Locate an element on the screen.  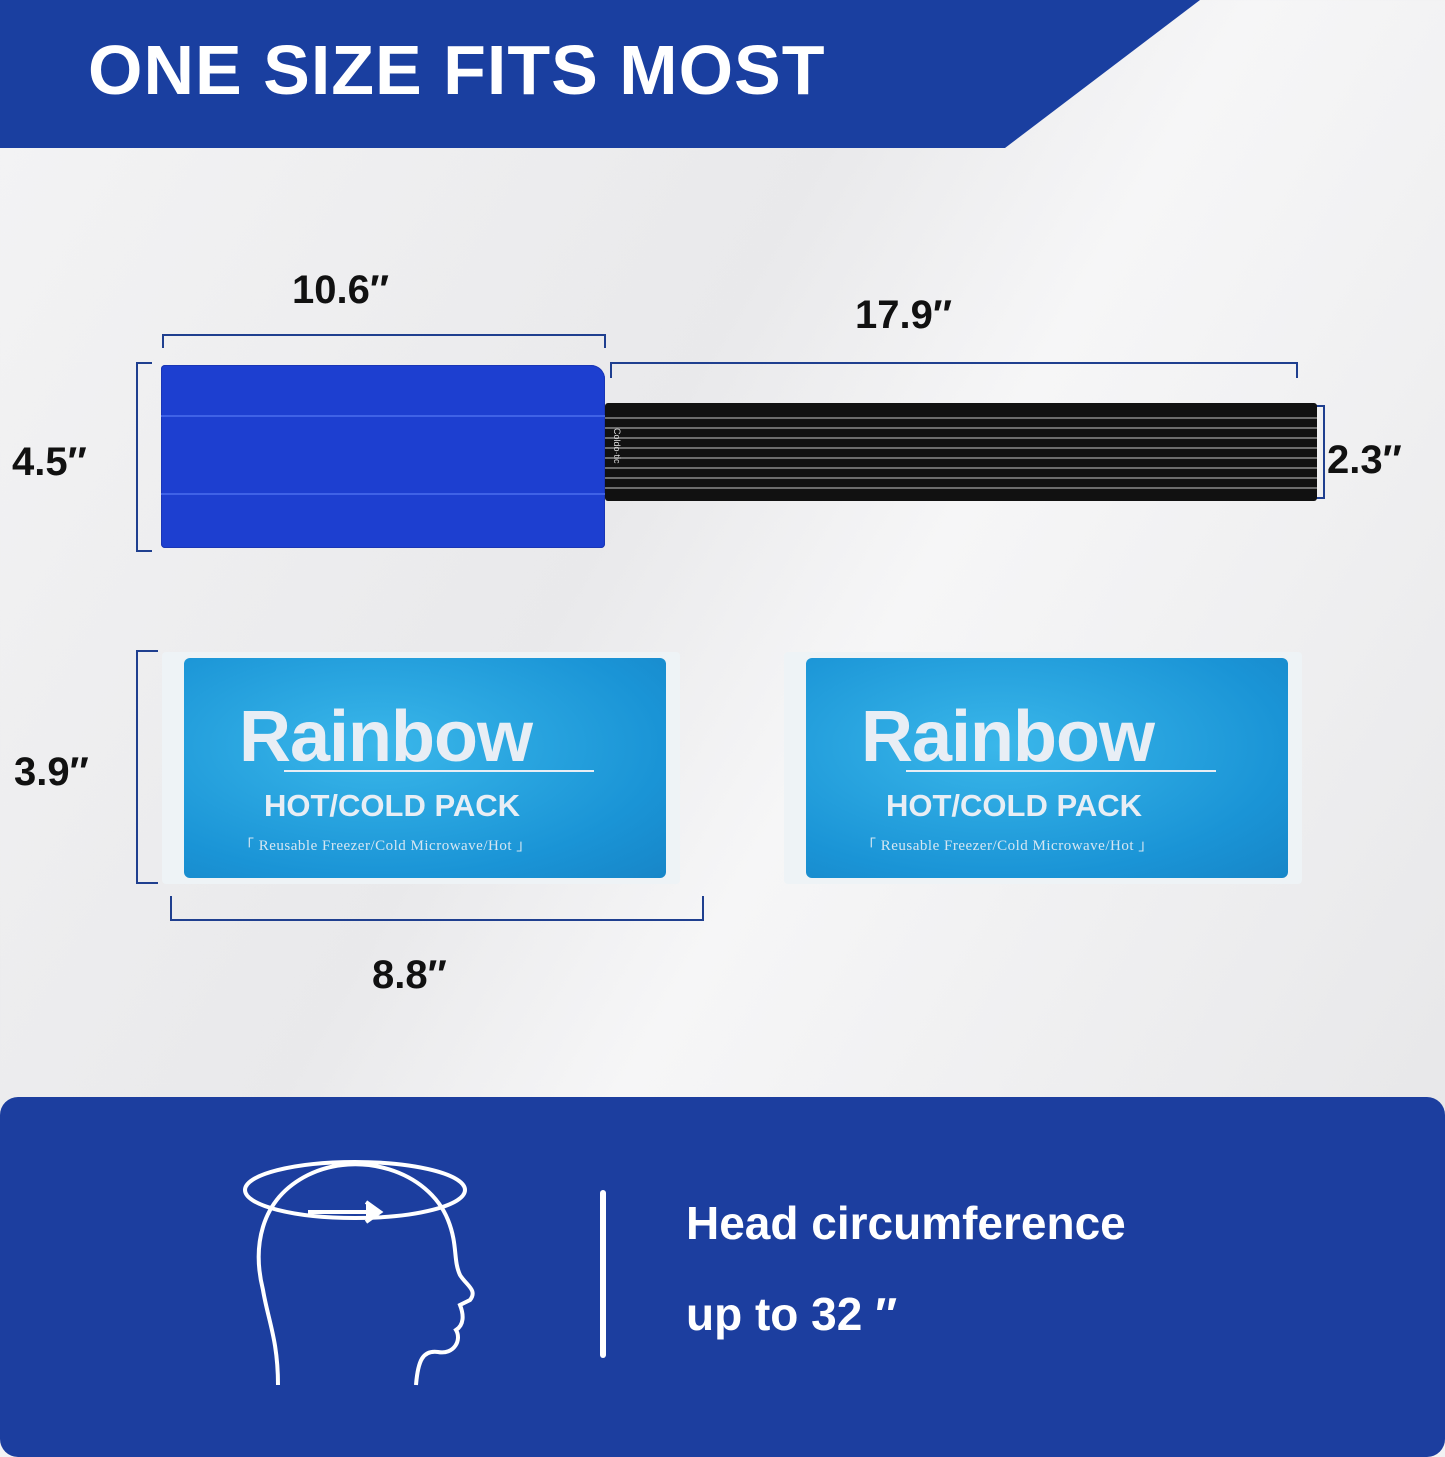
dim-label-pack-height: 3.9″ is located at coordinates (51, 772).